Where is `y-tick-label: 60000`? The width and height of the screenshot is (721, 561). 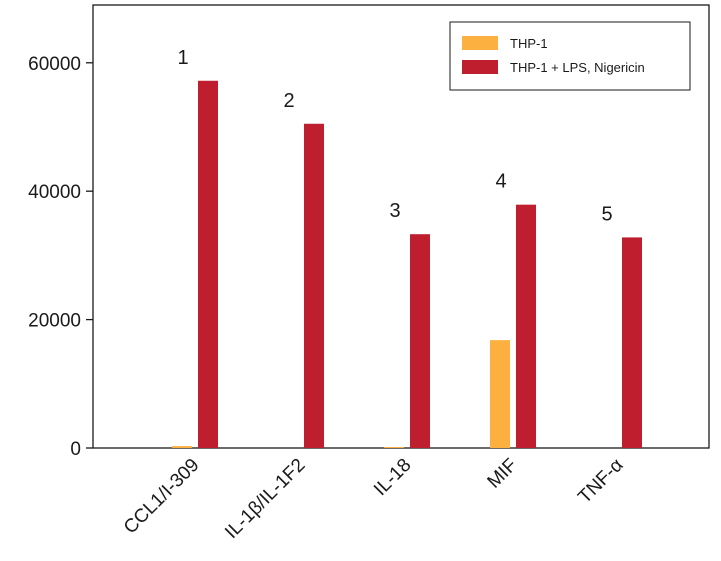
y-tick-label: 60000 is located at coordinates (54, 64).